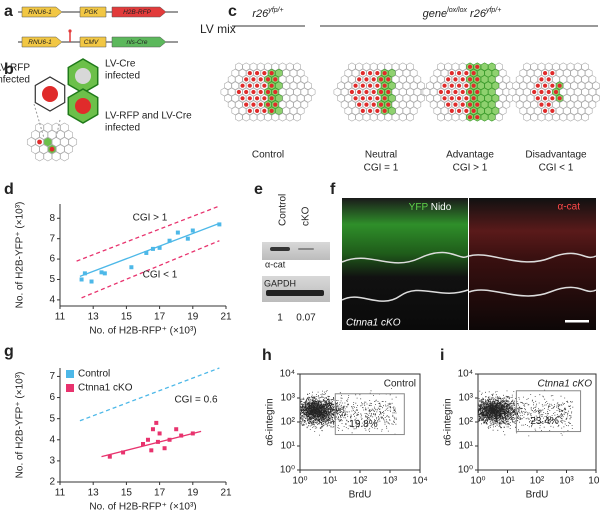 The image size is (600, 510). Describe the element at coordinates (260, 14) in the screenshot. I see `header-part: r26` at that location.